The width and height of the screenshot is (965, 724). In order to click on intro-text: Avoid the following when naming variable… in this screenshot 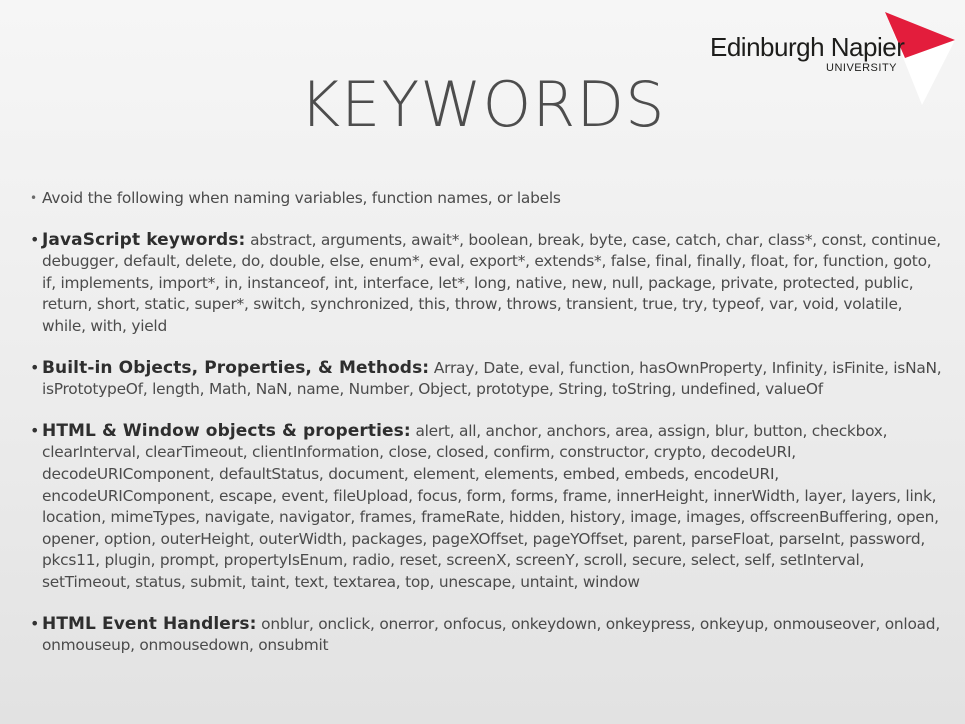, I will do `click(301, 198)`.